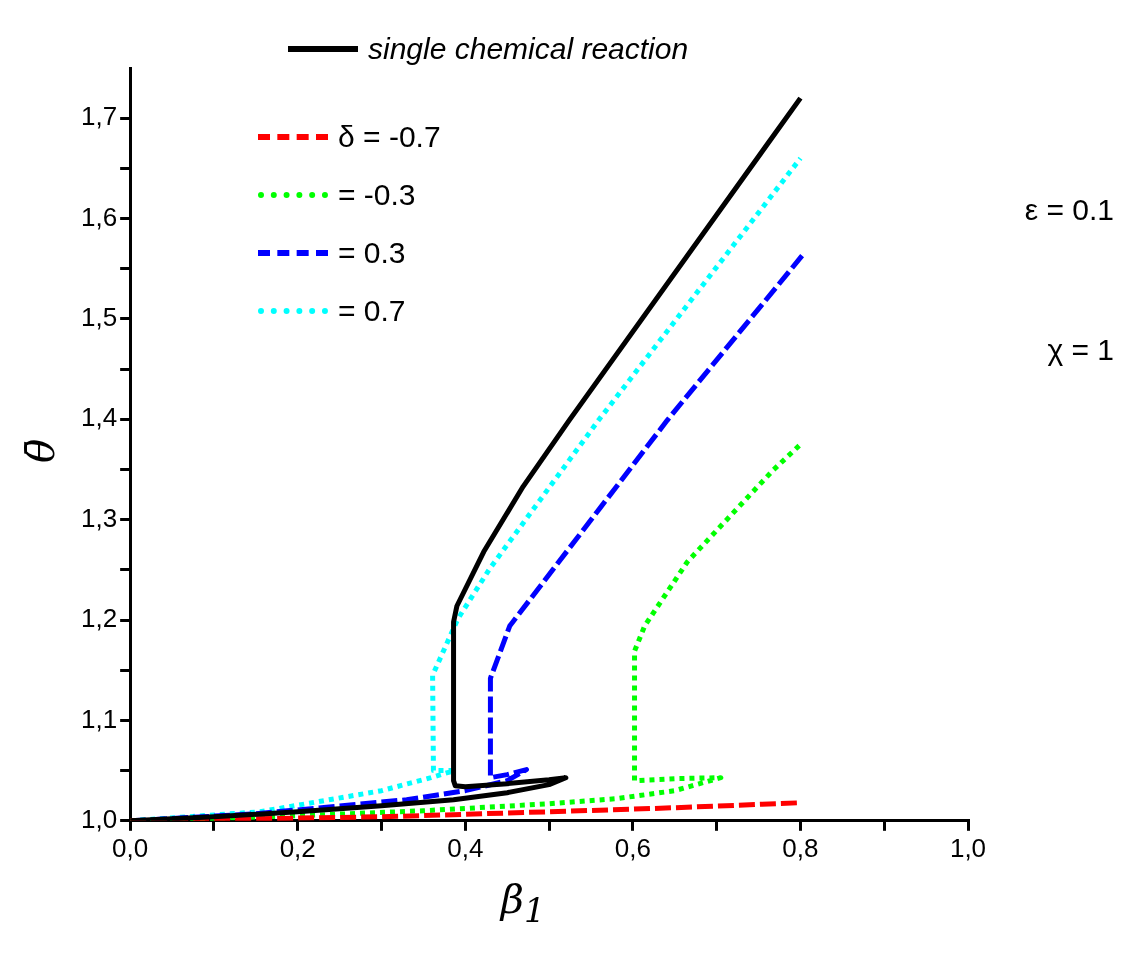  I want to click on x-tick-label: 1,0, so click(968, 847).